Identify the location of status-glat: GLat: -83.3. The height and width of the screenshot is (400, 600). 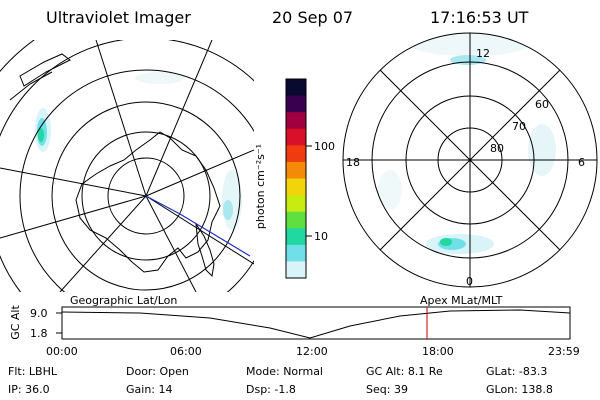
(517, 371).